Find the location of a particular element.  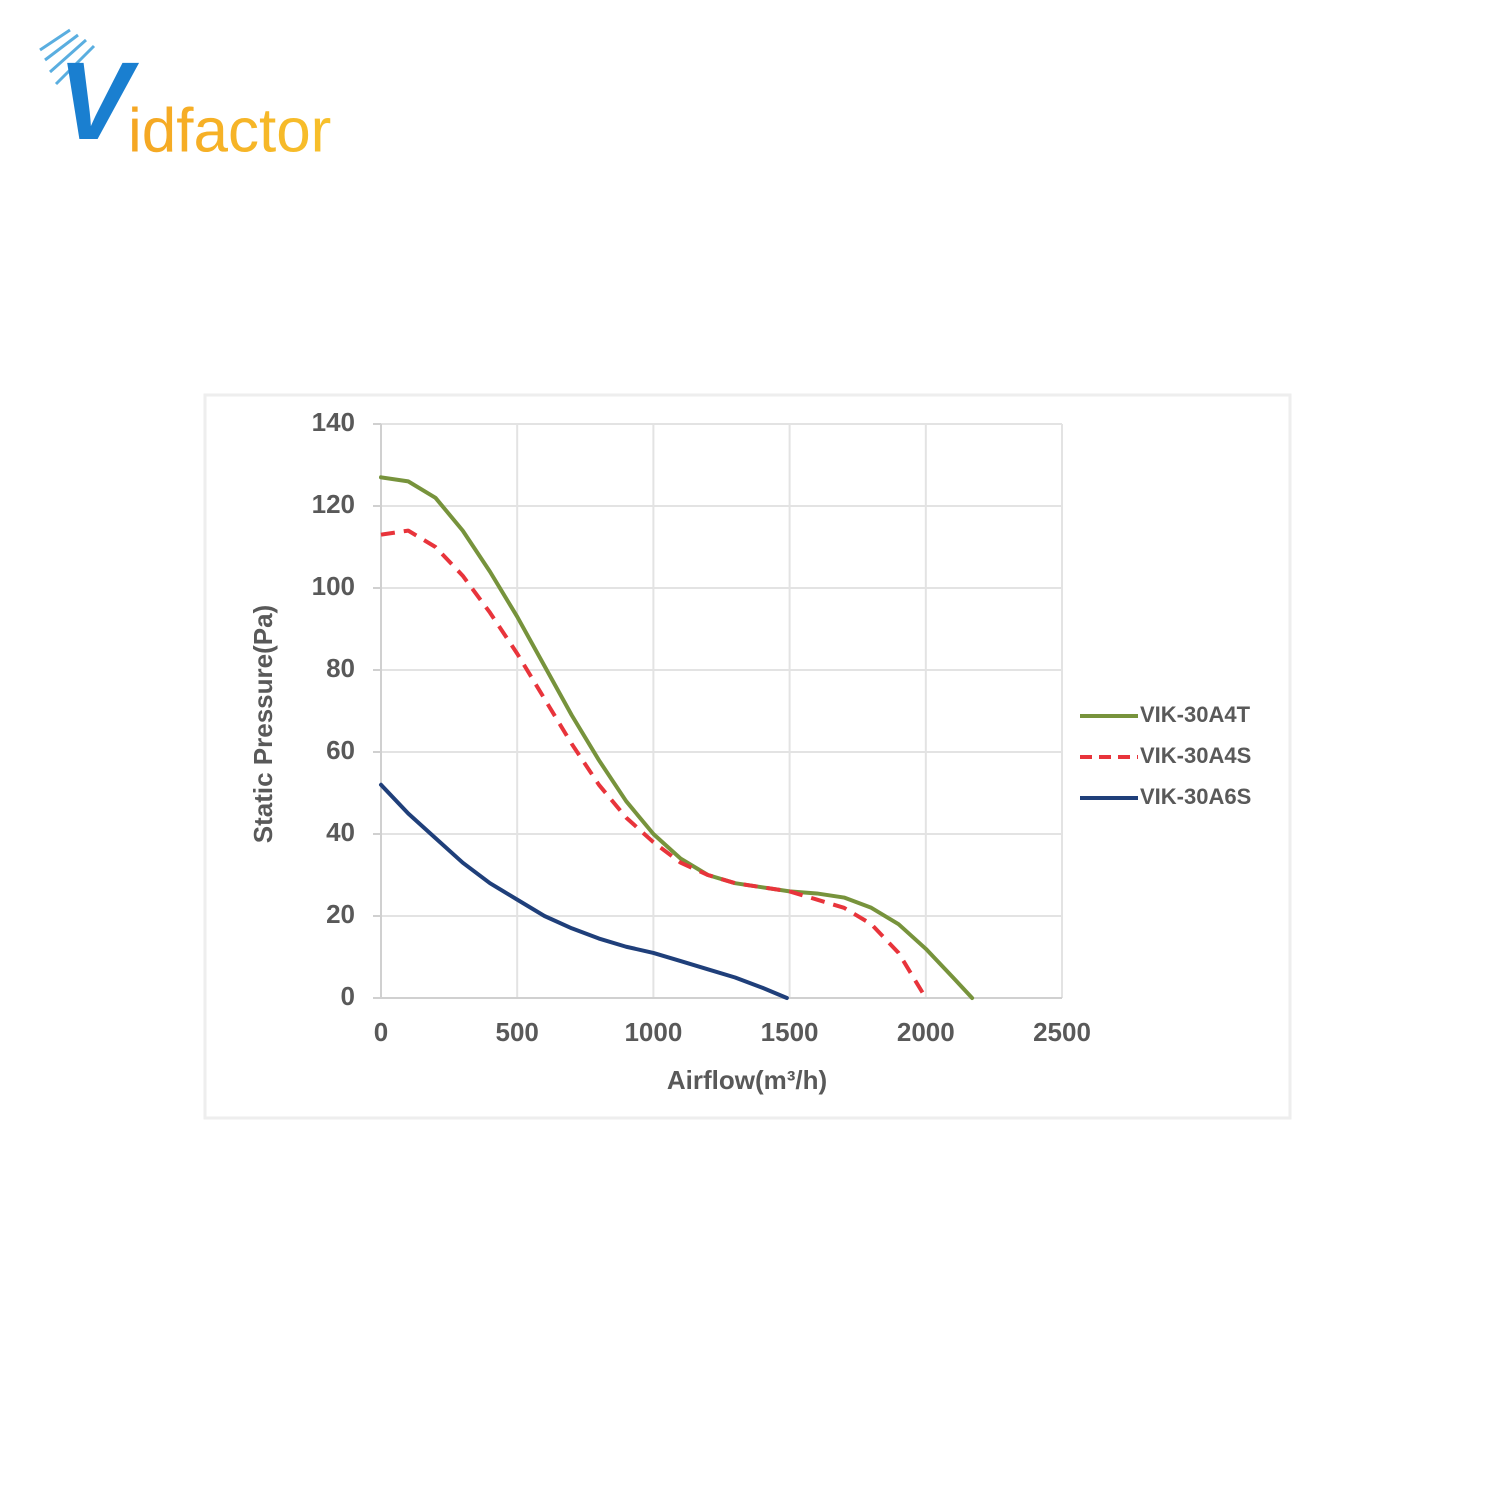

y-tick-label: 80 is located at coordinates (340, 668).